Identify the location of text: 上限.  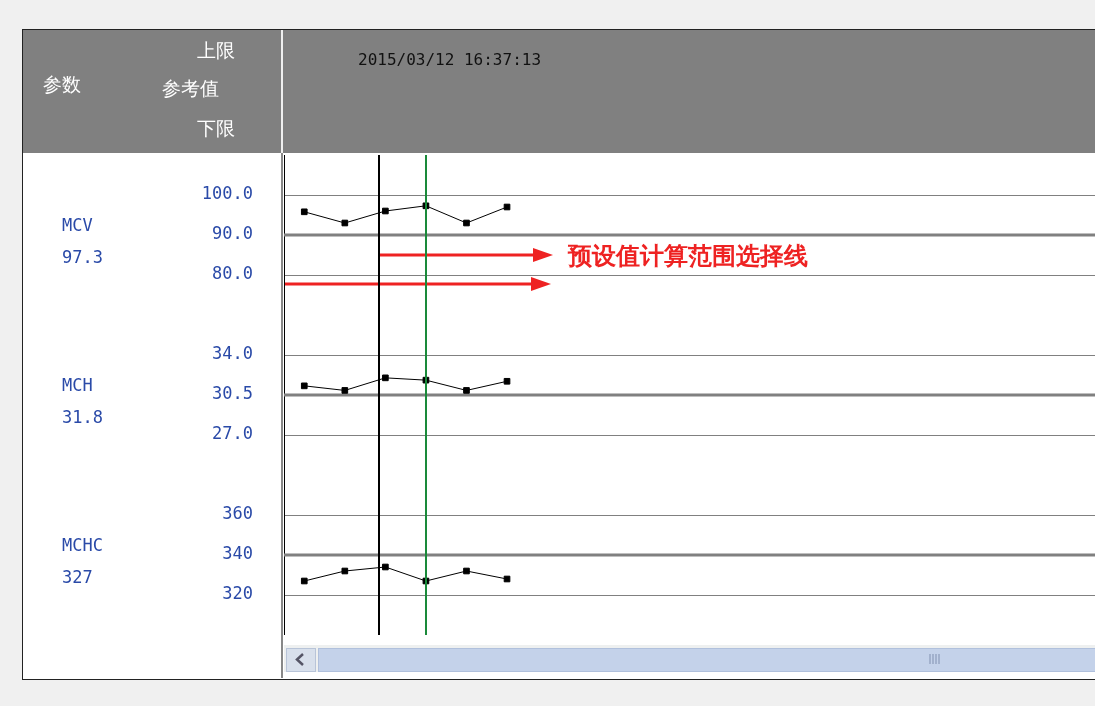
(216, 50).